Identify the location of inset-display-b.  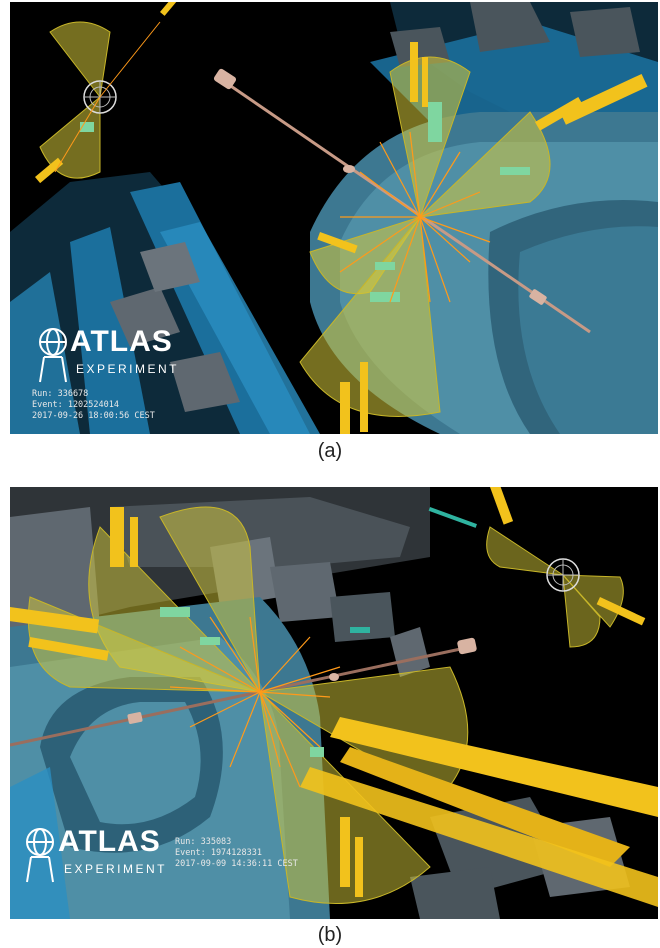
(563, 575).